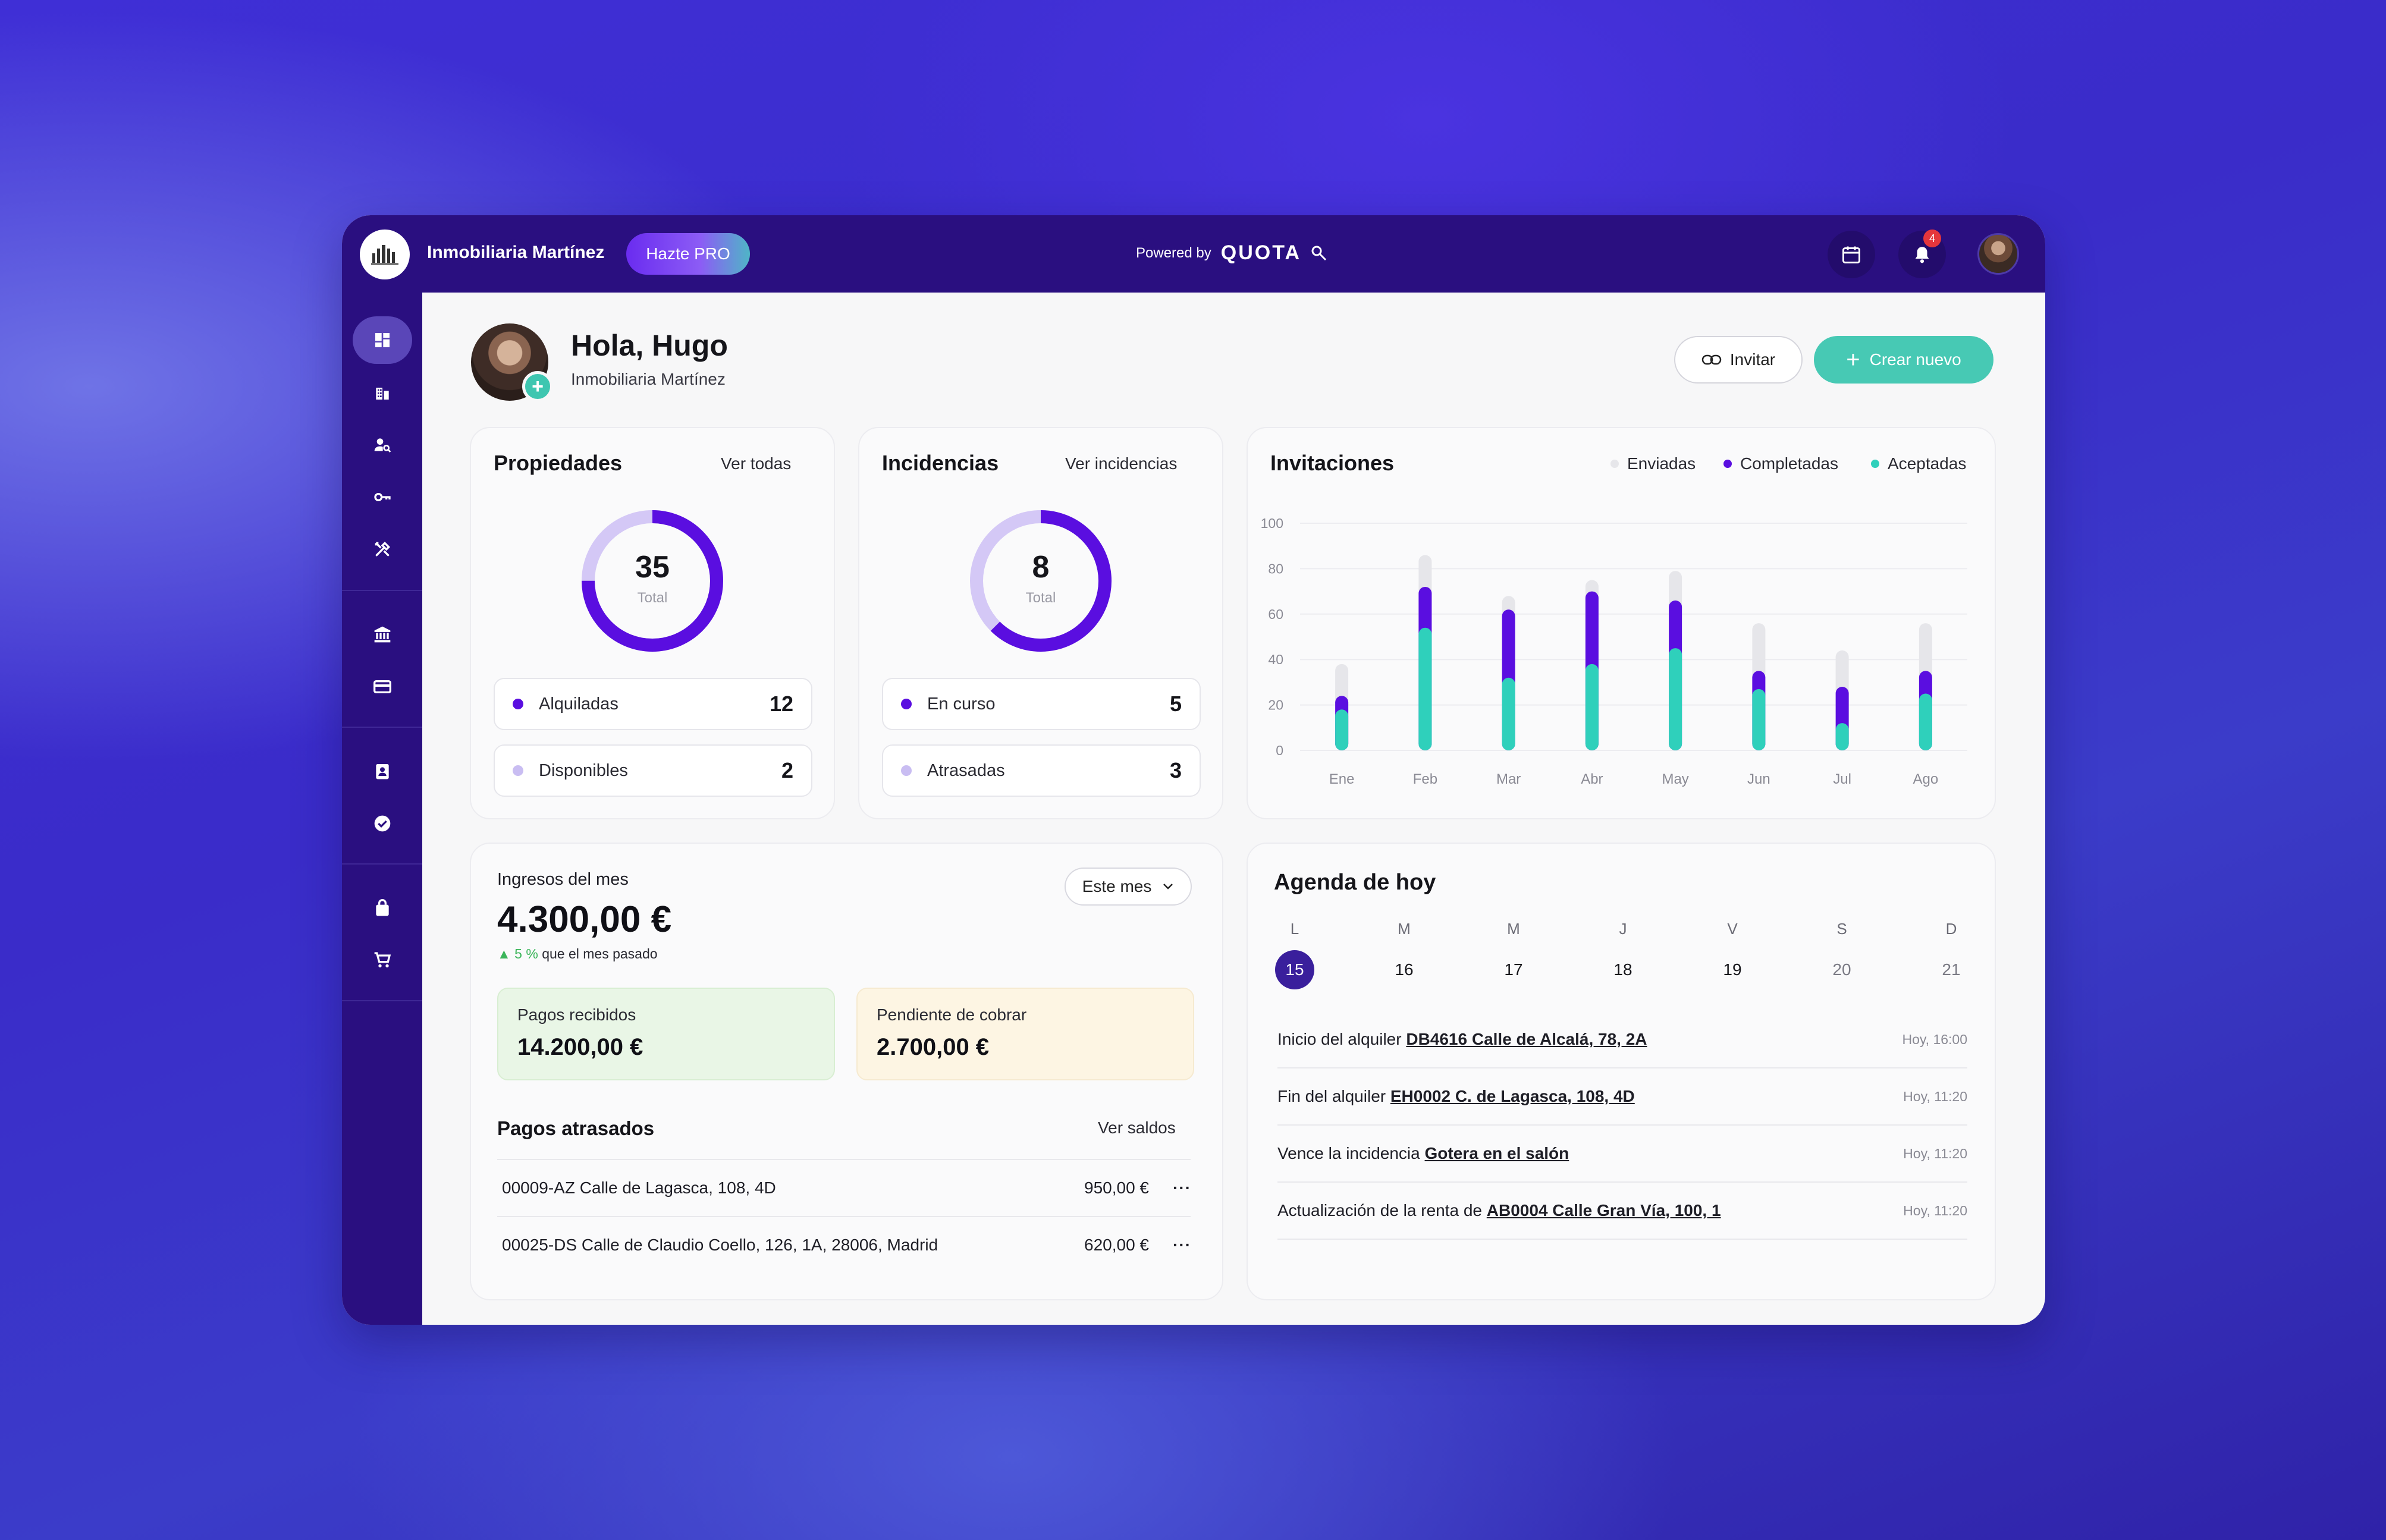  I want to click on dashboard-icon, so click(383, 340).